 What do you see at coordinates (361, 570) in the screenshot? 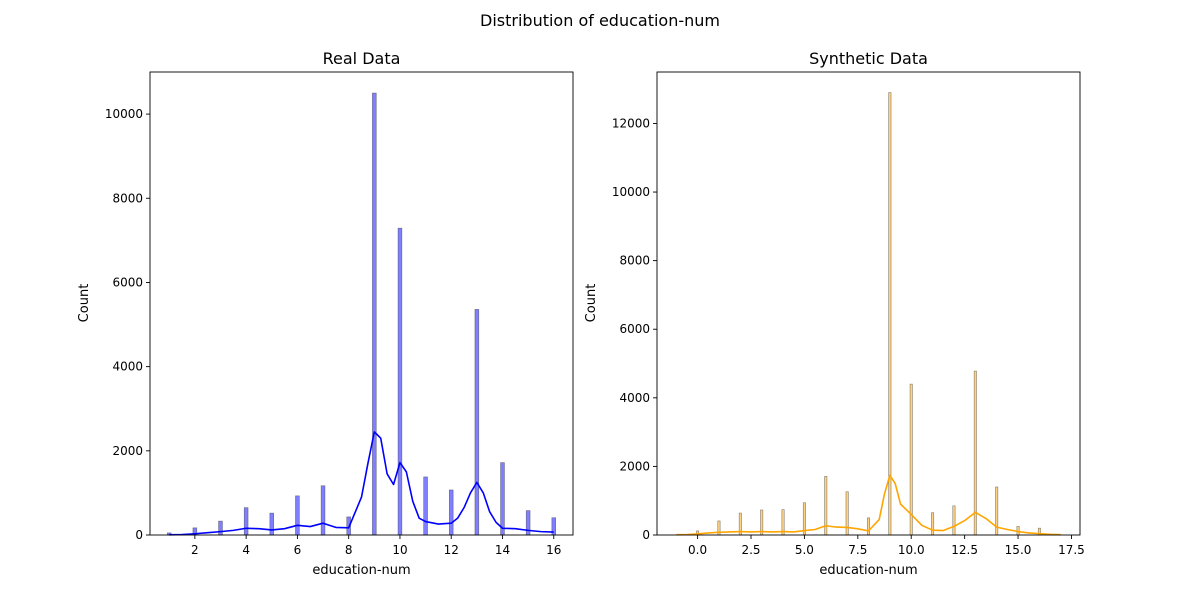
I see `real-data-xlabel: education-num` at bounding box center [361, 570].